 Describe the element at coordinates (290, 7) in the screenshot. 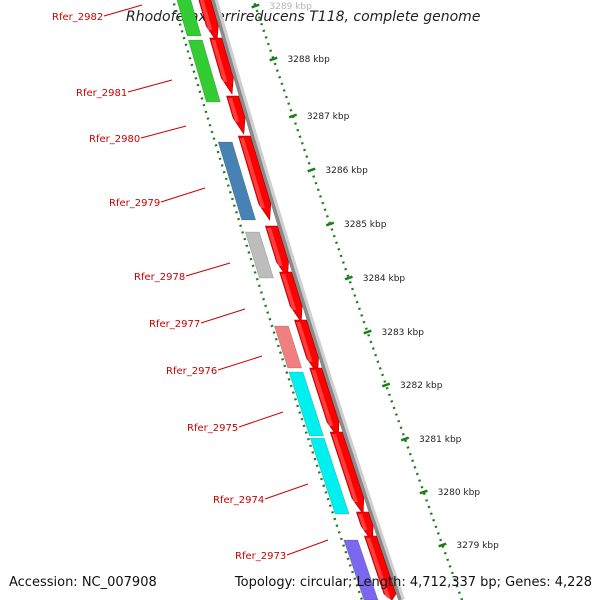

I see `scale-tick-label: 3289 kbp` at that location.